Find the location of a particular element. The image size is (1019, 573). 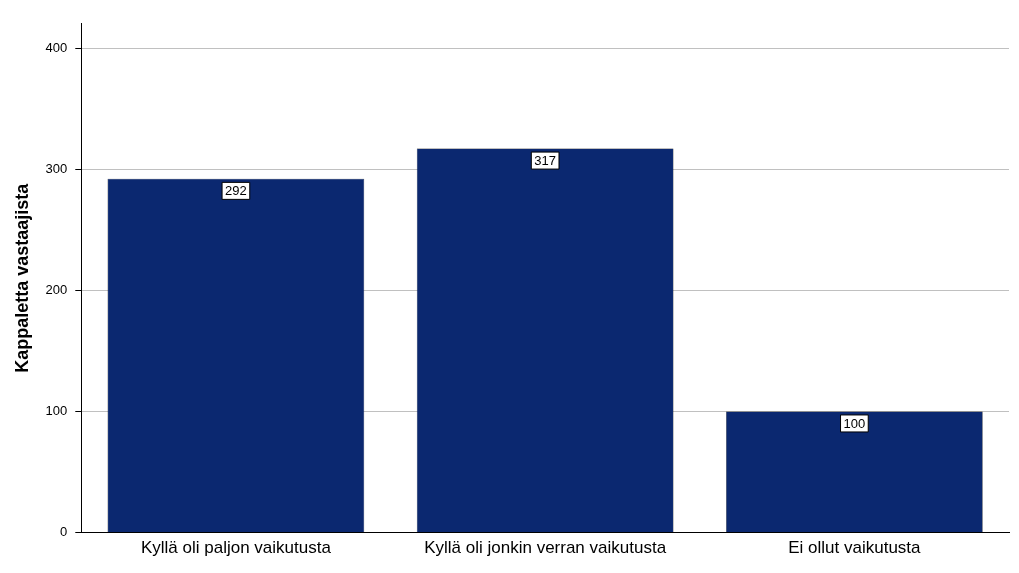

y-tick-label: 100 is located at coordinates (56, 411).